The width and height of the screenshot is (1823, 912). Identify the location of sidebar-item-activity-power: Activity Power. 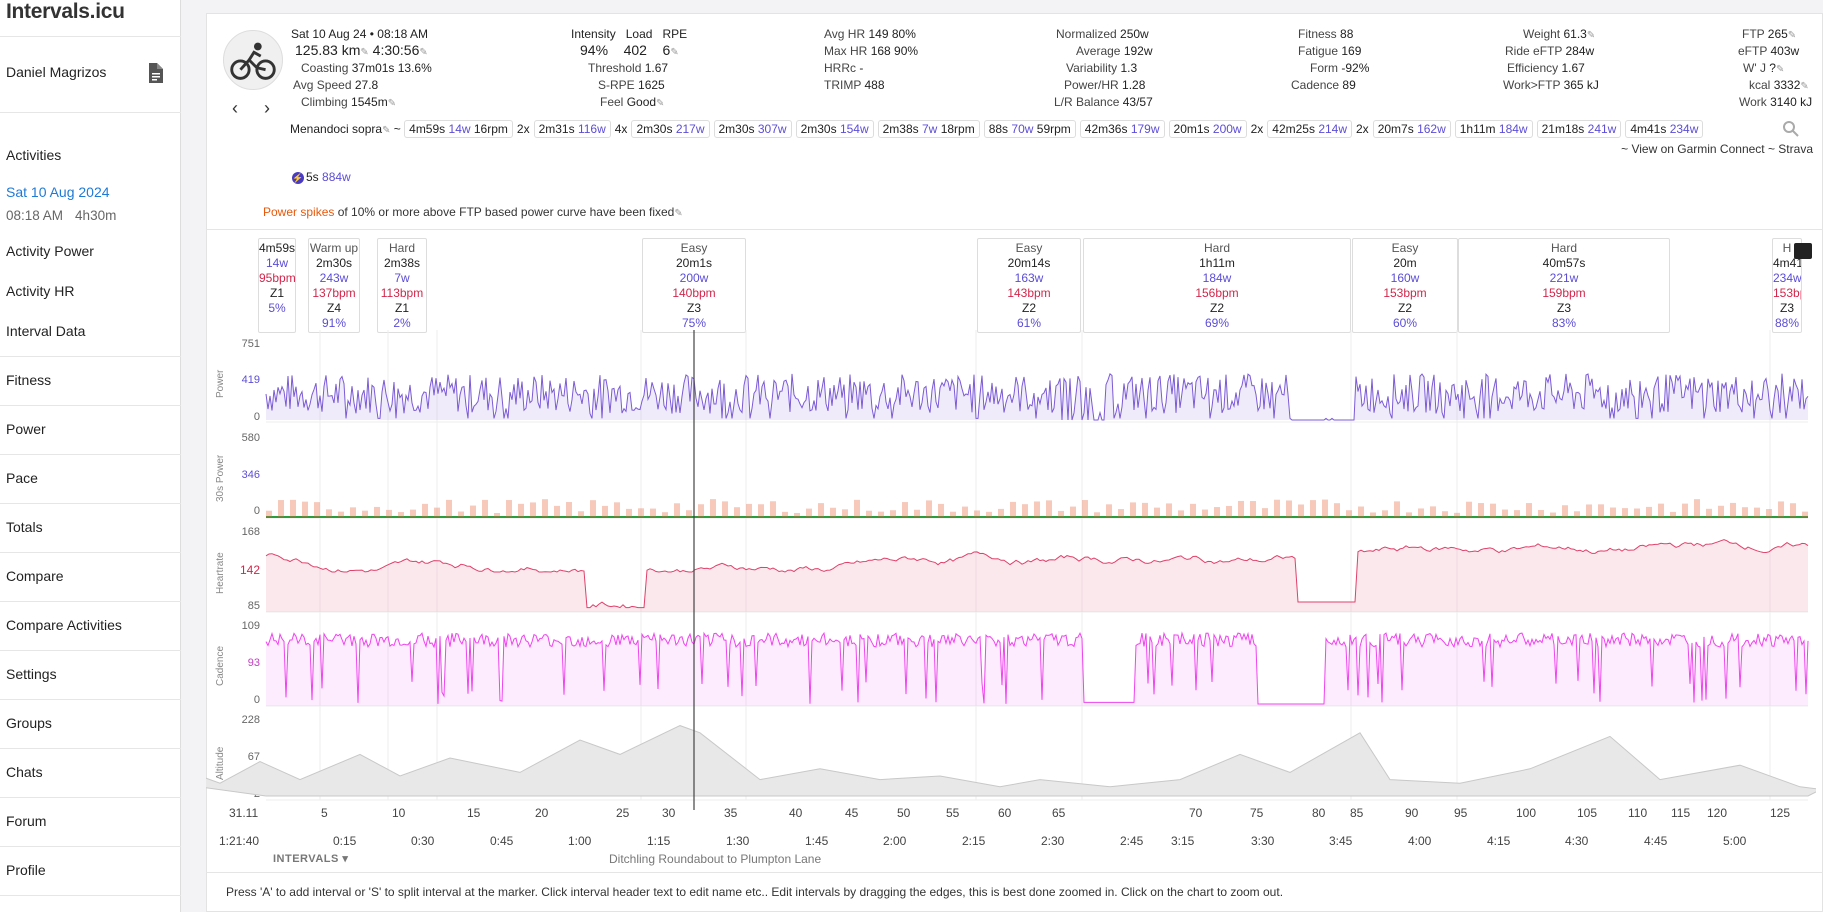
(50, 251).